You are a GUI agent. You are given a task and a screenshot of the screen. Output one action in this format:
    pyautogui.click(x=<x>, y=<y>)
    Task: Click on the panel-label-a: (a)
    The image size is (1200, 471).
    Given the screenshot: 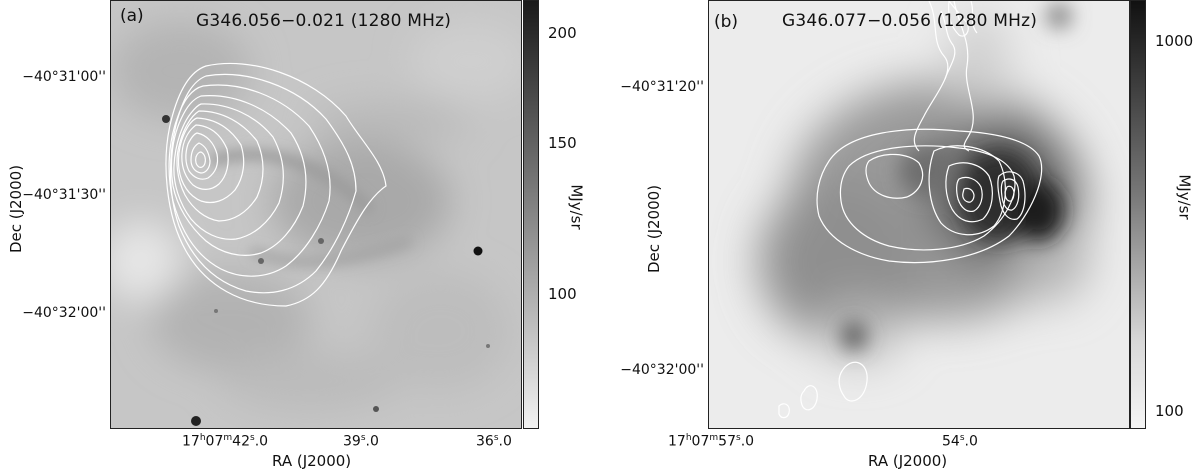 What is the action you would take?
    pyautogui.click(x=132, y=16)
    